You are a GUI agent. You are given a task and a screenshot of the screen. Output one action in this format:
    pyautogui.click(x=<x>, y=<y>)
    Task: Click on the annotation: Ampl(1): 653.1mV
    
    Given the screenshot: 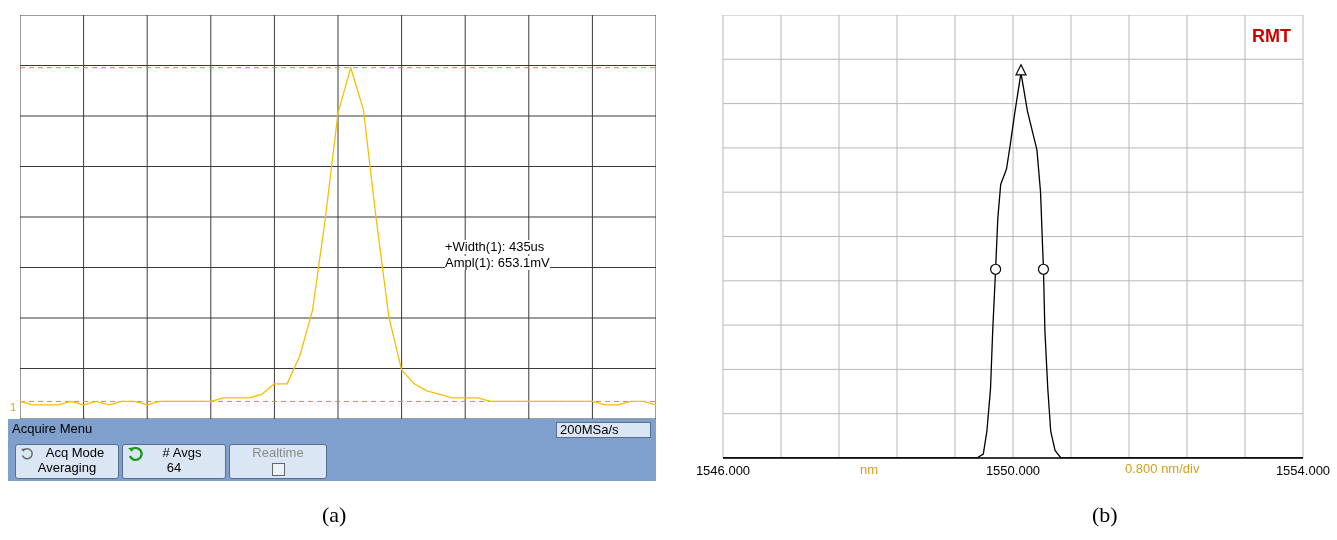 What is the action you would take?
    pyautogui.click(x=497, y=263)
    